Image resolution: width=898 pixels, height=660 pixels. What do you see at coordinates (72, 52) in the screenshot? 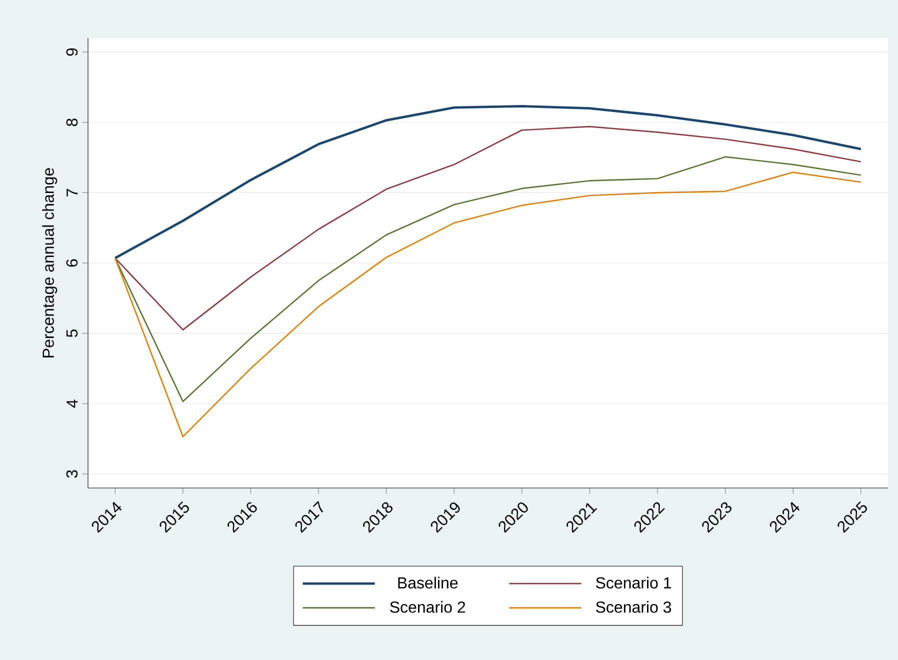
I see `y-tick-label: 9` at bounding box center [72, 52].